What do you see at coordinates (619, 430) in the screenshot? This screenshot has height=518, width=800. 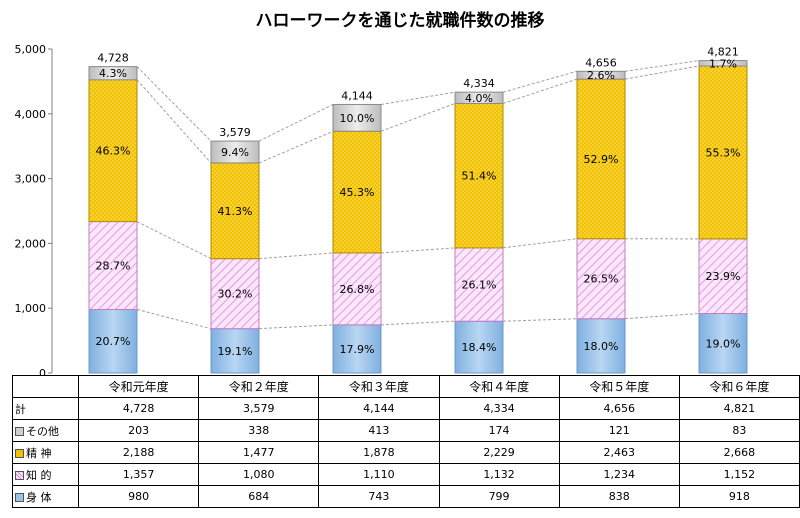 I see `table-cell: 121` at bounding box center [619, 430].